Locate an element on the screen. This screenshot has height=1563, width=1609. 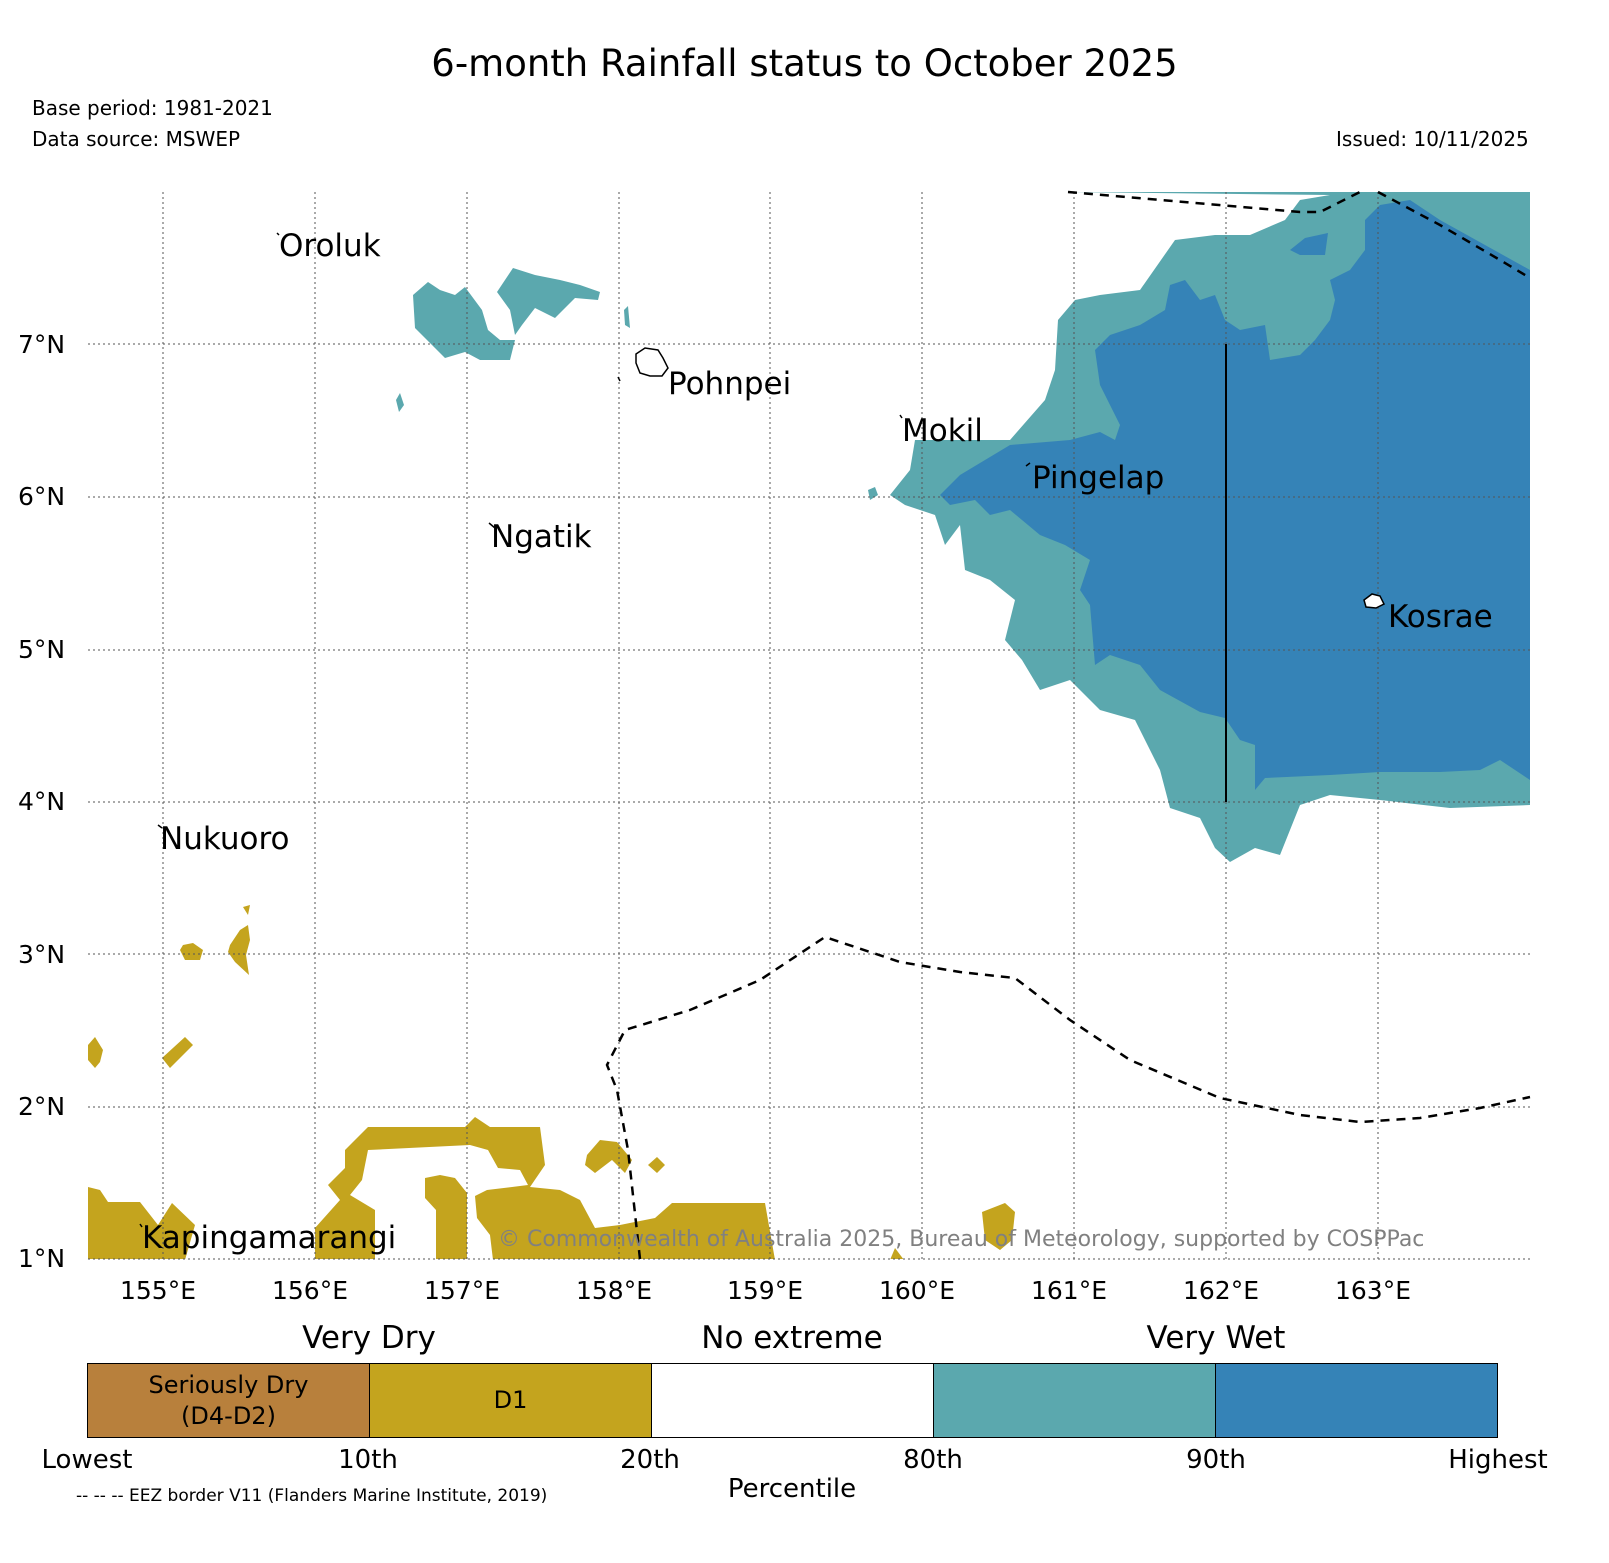
lon-tick-159e: 159°E is located at coordinates (765, 1290).